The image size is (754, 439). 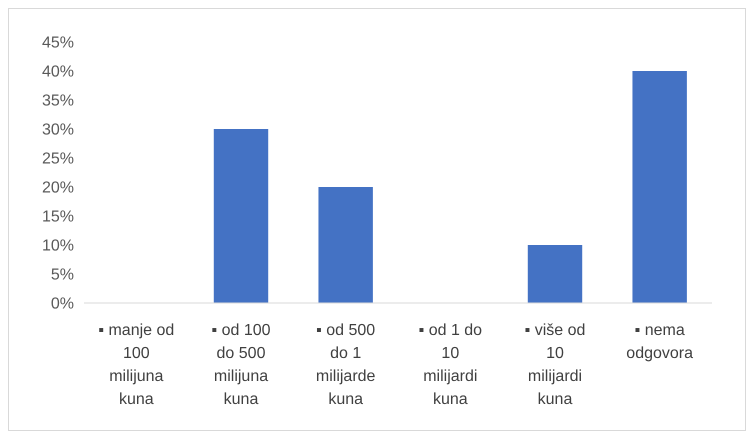 I want to click on y-tick-label: 35%, so click(x=58, y=101).